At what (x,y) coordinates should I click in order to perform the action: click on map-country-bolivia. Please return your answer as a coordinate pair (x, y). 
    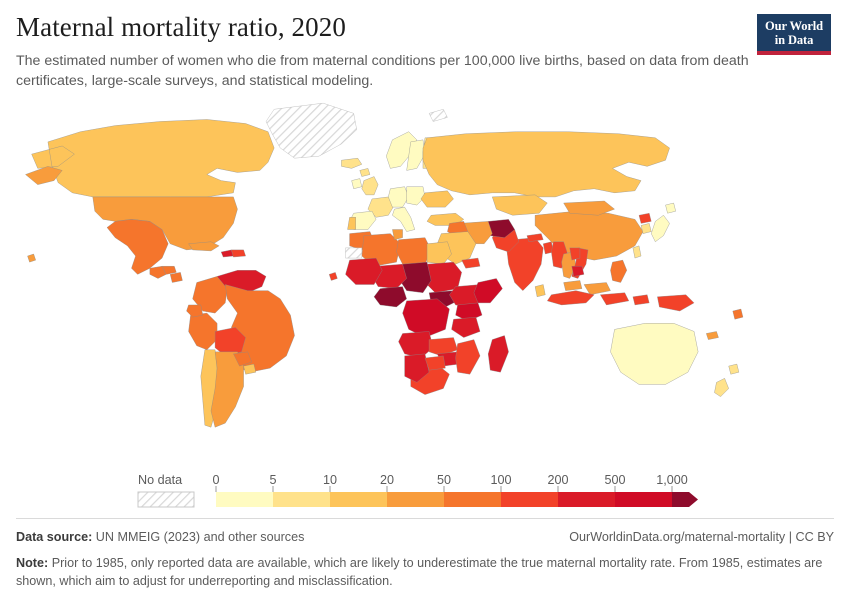
    Looking at the image, I should click on (230, 342).